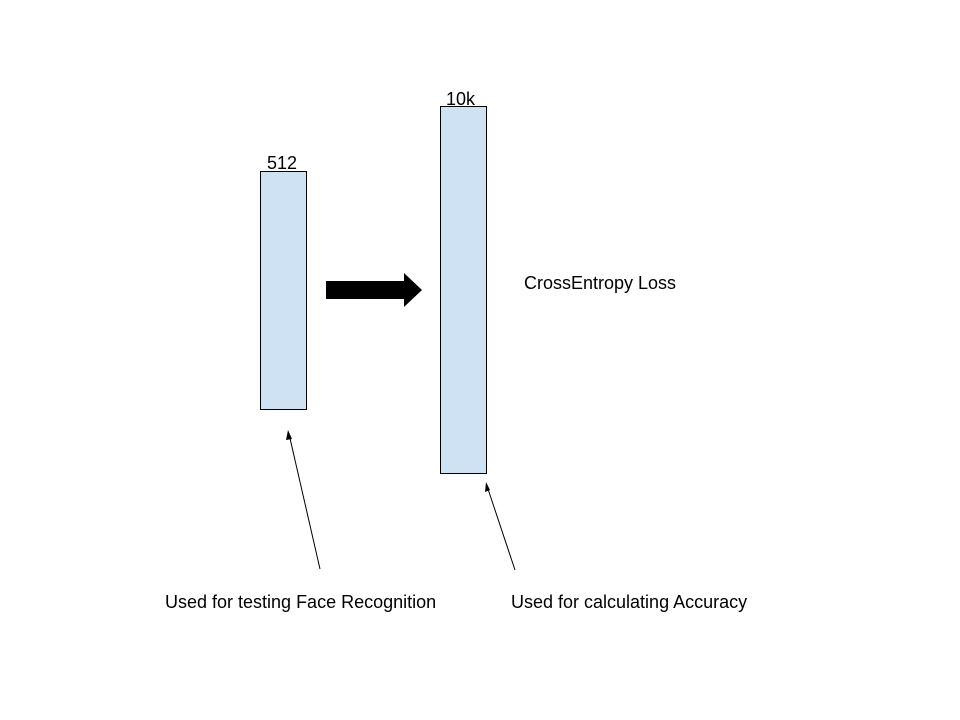 The image size is (960, 720). What do you see at coordinates (374, 290) in the screenshot?
I see `right-arrow-icon` at bounding box center [374, 290].